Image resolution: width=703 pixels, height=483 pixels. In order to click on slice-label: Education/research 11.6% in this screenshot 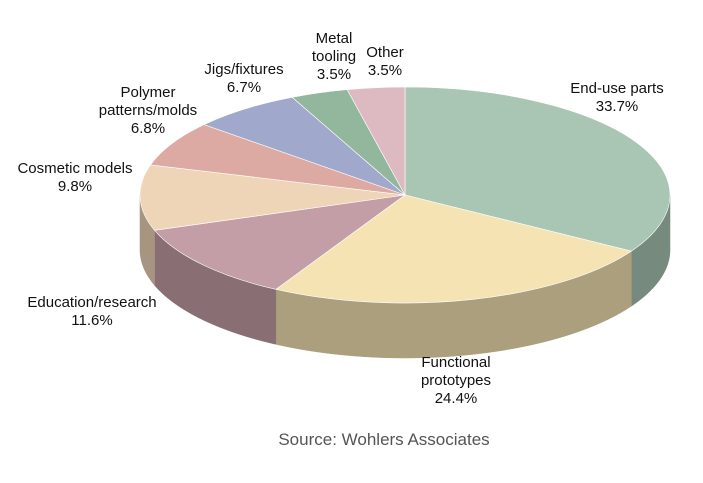, I will do `click(91, 312)`.